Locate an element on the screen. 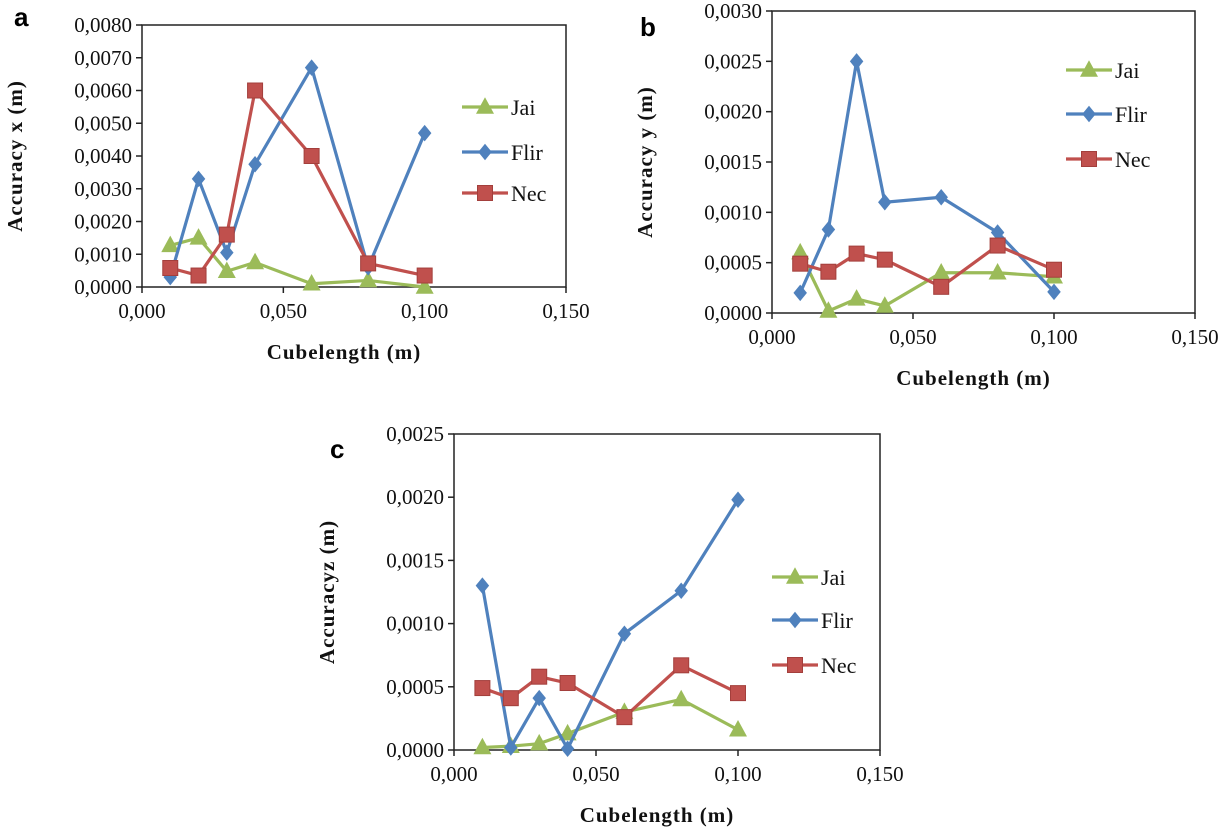 Image resolution: width=1225 pixels, height=832 pixels. x-axis-title: Cubelength (m) is located at coordinates (973, 378).